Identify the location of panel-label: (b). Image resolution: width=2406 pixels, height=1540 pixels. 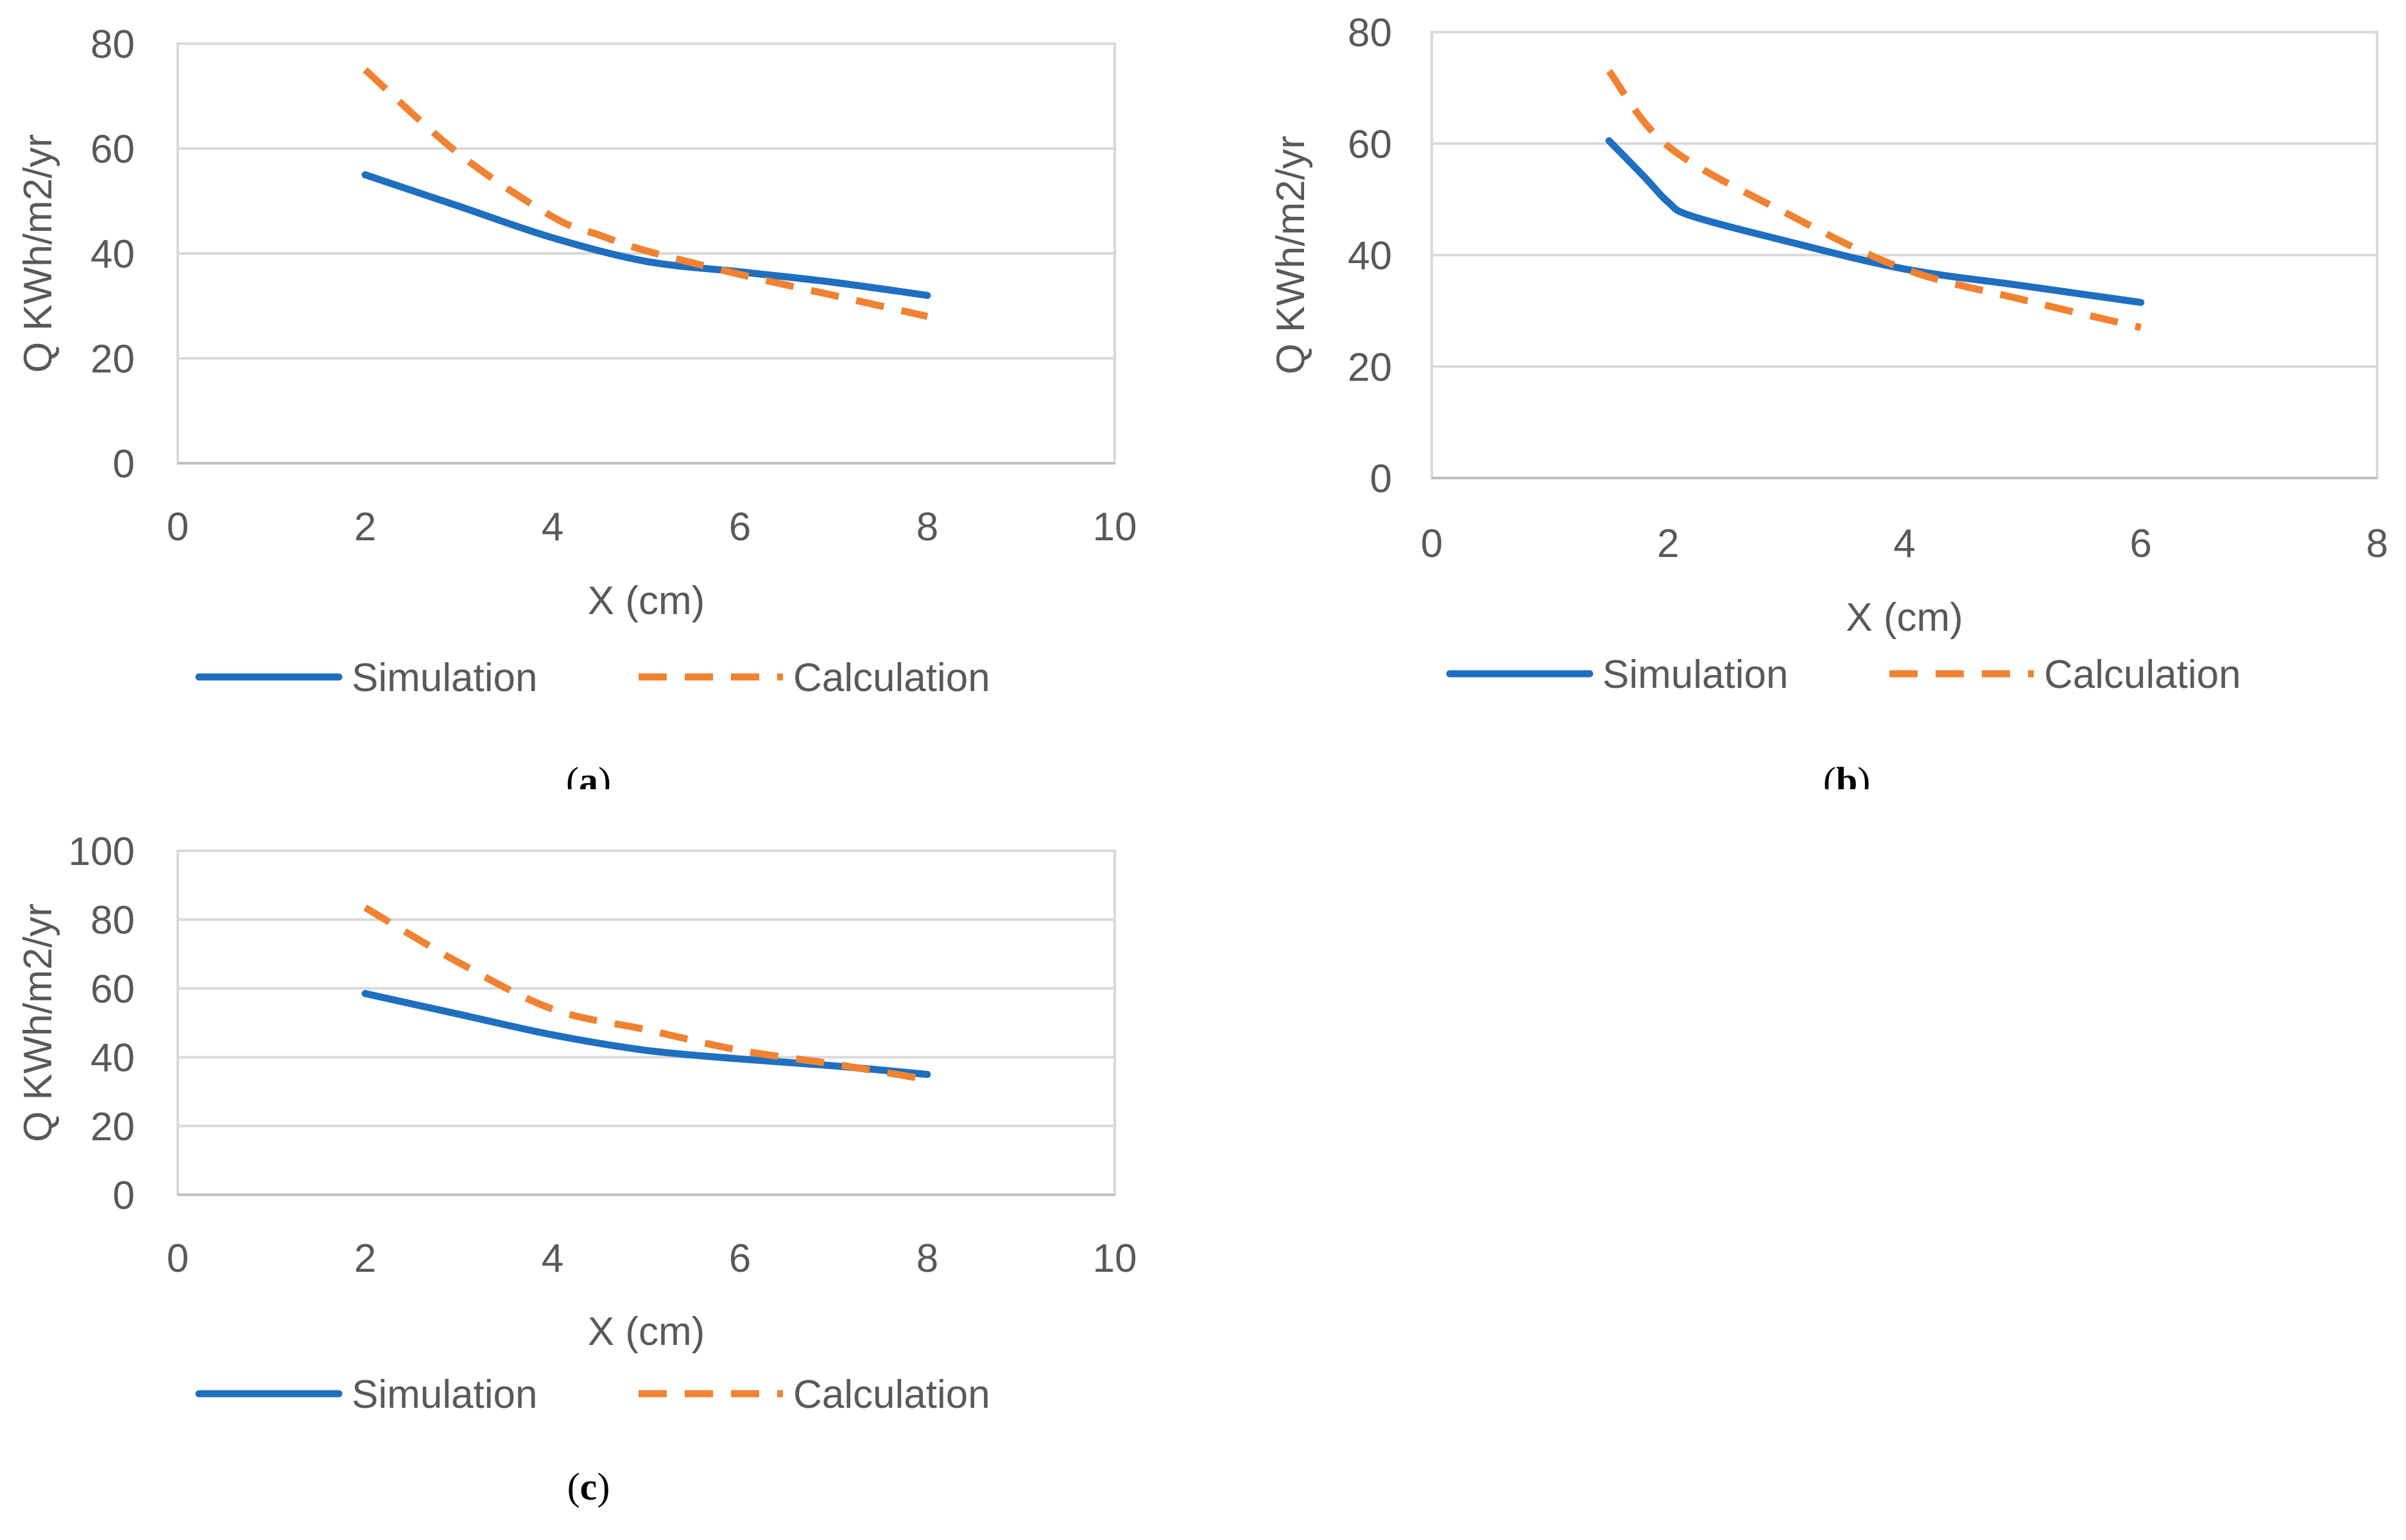
(1846, 774).